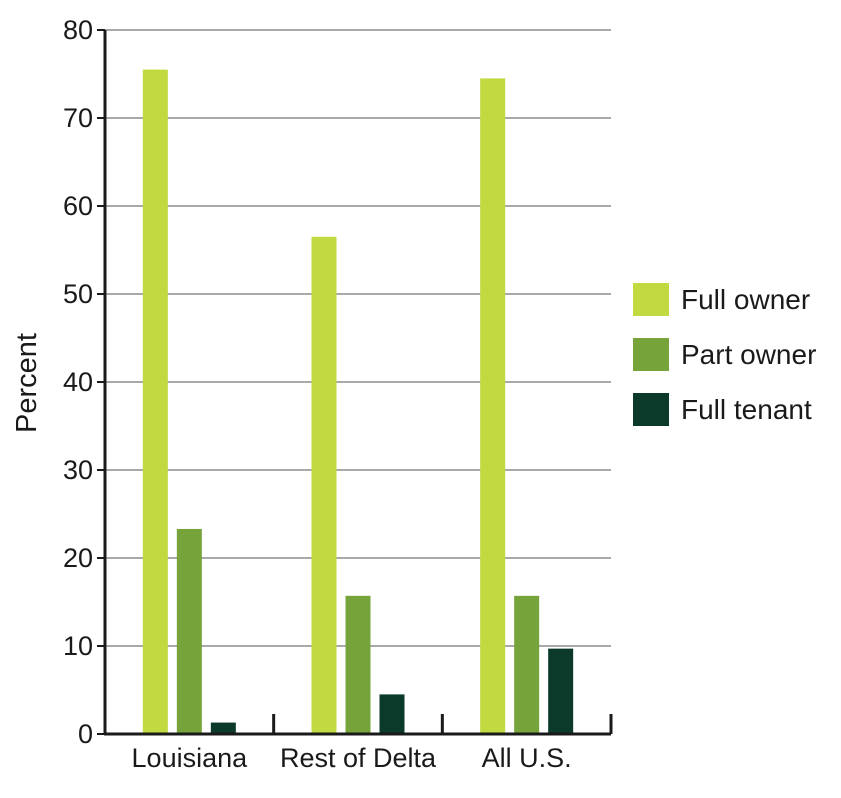 The image size is (841, 798). I want to click on y-tick-label: 30, so click(78, 470).